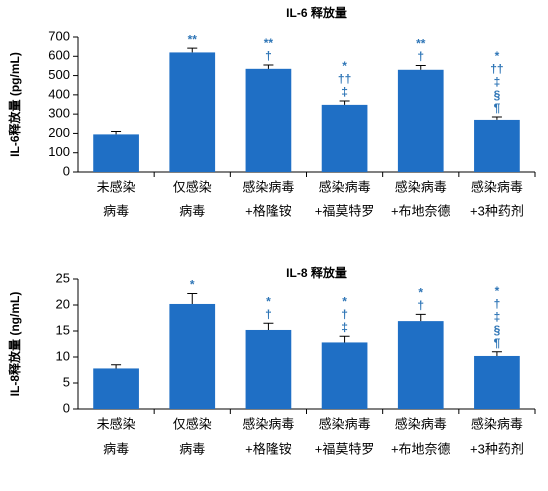 The height and width of the screenshot is (491, 548). I want to click on chart-title: IL-6 释放量, so click(316, 12).